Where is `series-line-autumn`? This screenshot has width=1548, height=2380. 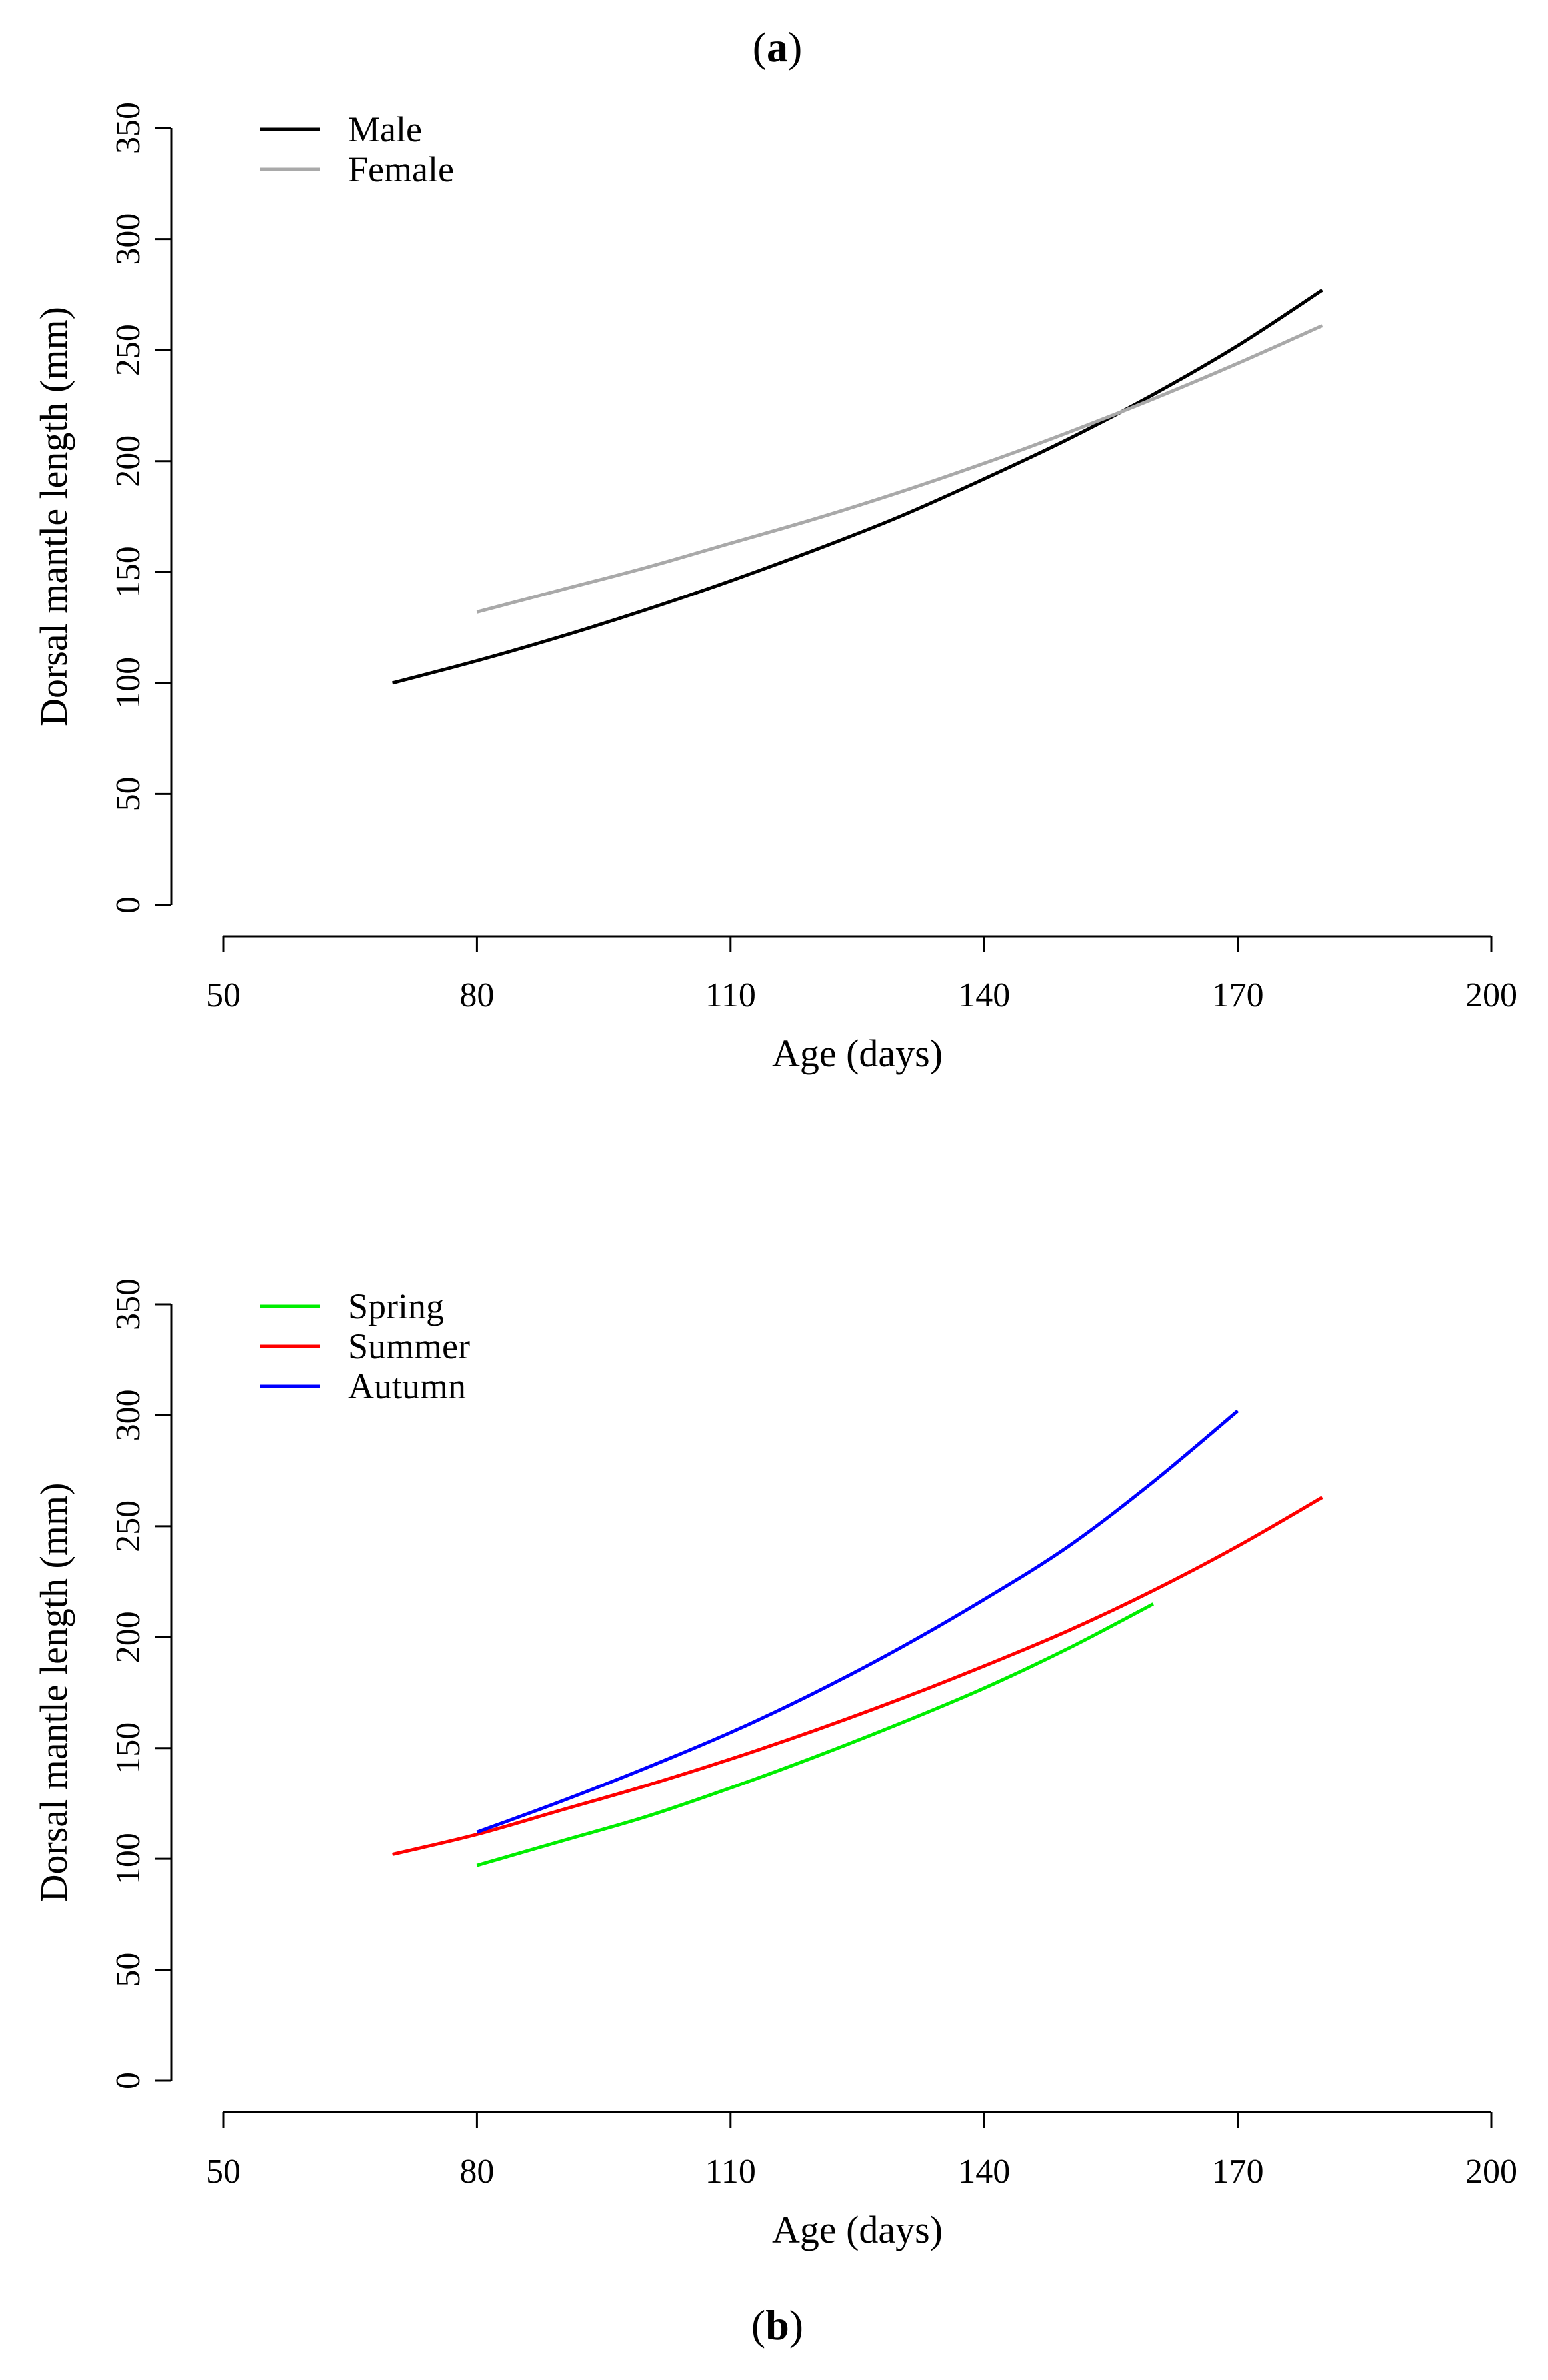 series-line-autumn is located at coordinates (857, 1622).